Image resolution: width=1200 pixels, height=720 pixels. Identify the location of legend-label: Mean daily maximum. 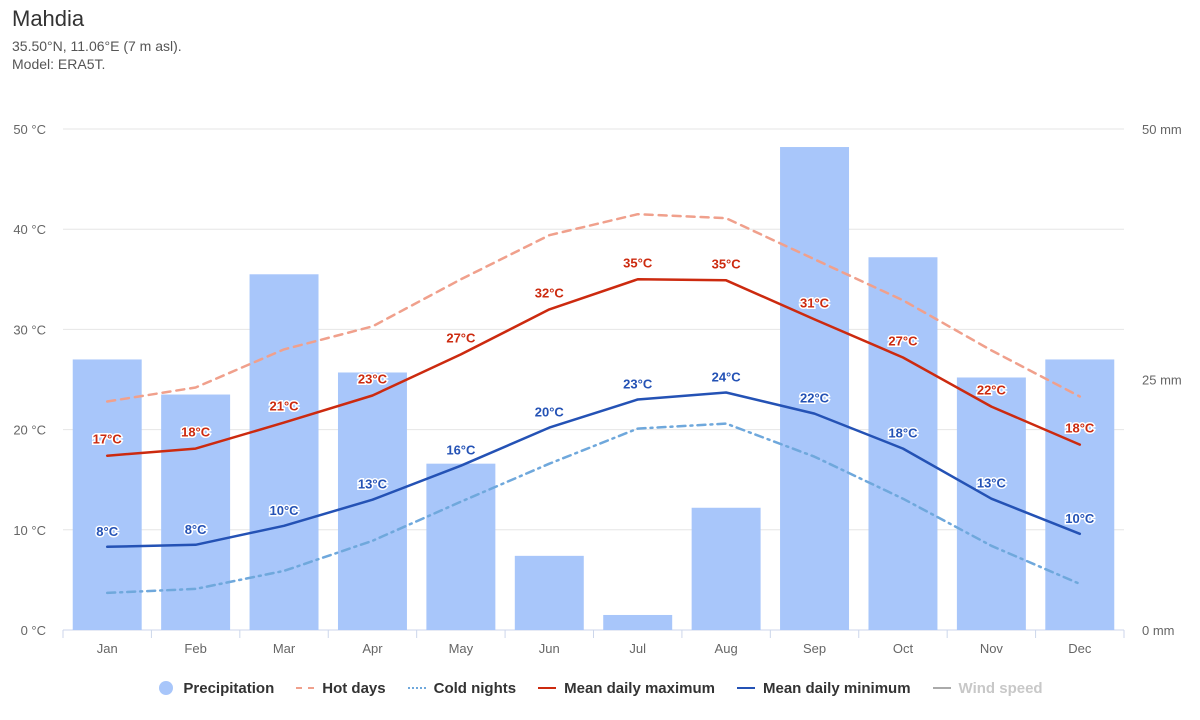
(639, 688).